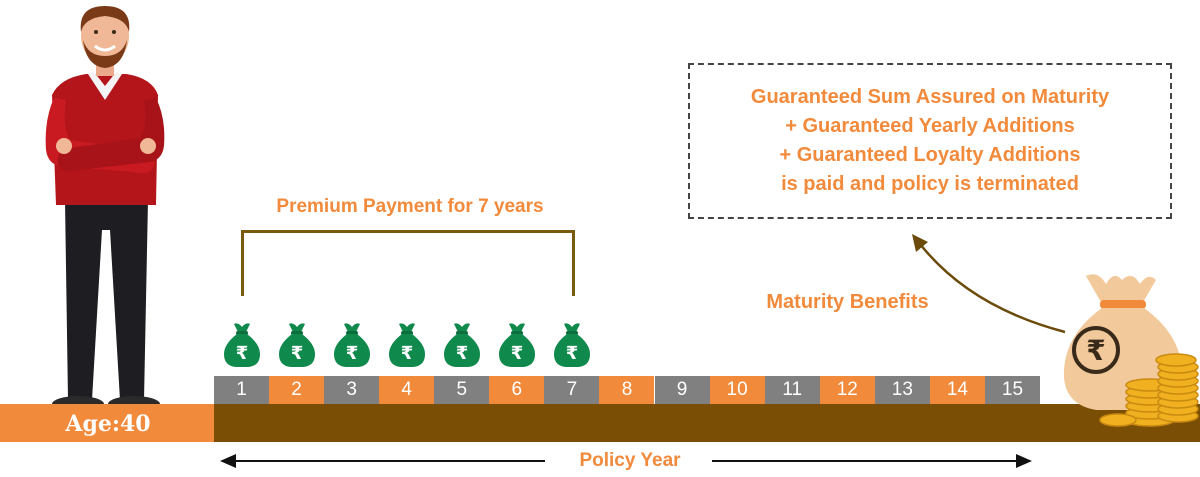 This screenshot has height=477, width=1200. I want to click on premium-bracket, so click(408, 263).